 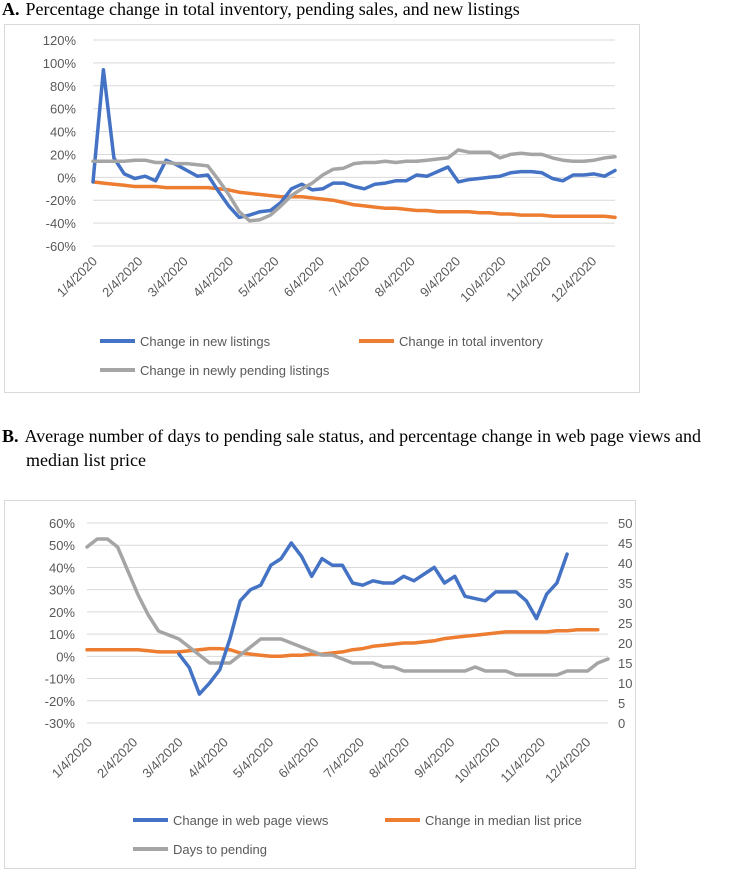 I want to click on y-tick-label: 10%, so click(x=62, y=634).